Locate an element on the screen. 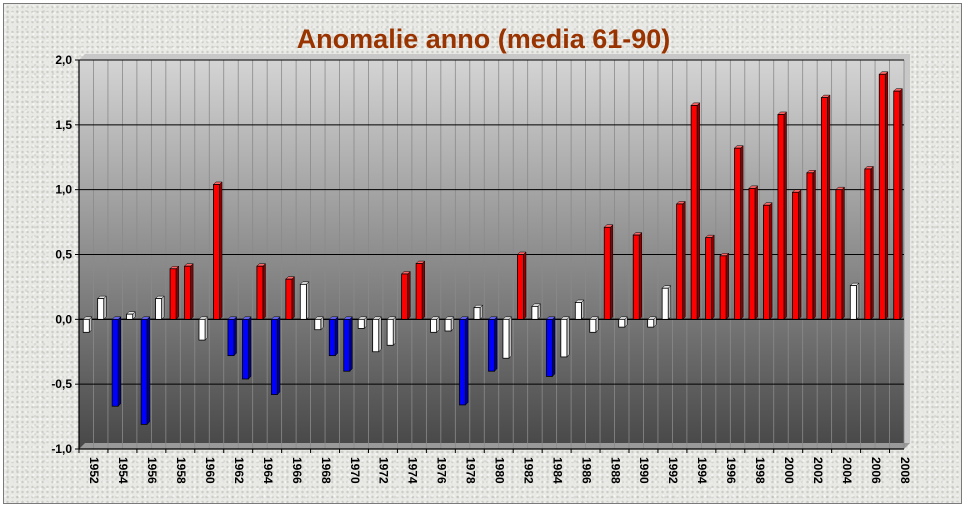  bar-1955 is located at coordinates (131, 315).